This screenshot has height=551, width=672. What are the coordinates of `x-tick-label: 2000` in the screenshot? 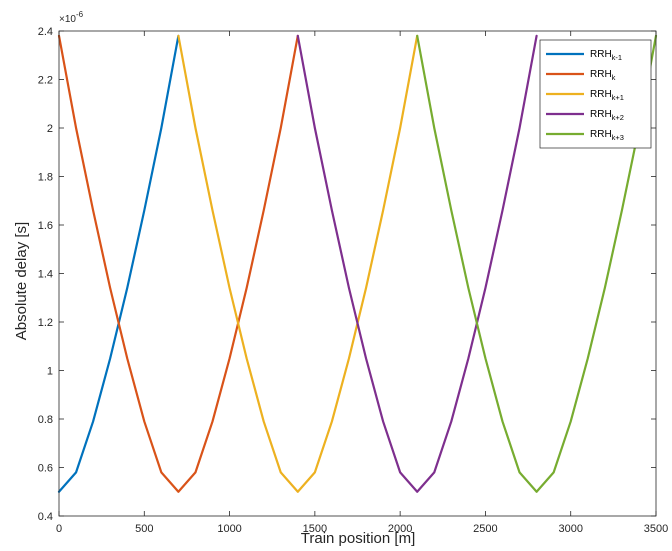 It's located at (400, 529).